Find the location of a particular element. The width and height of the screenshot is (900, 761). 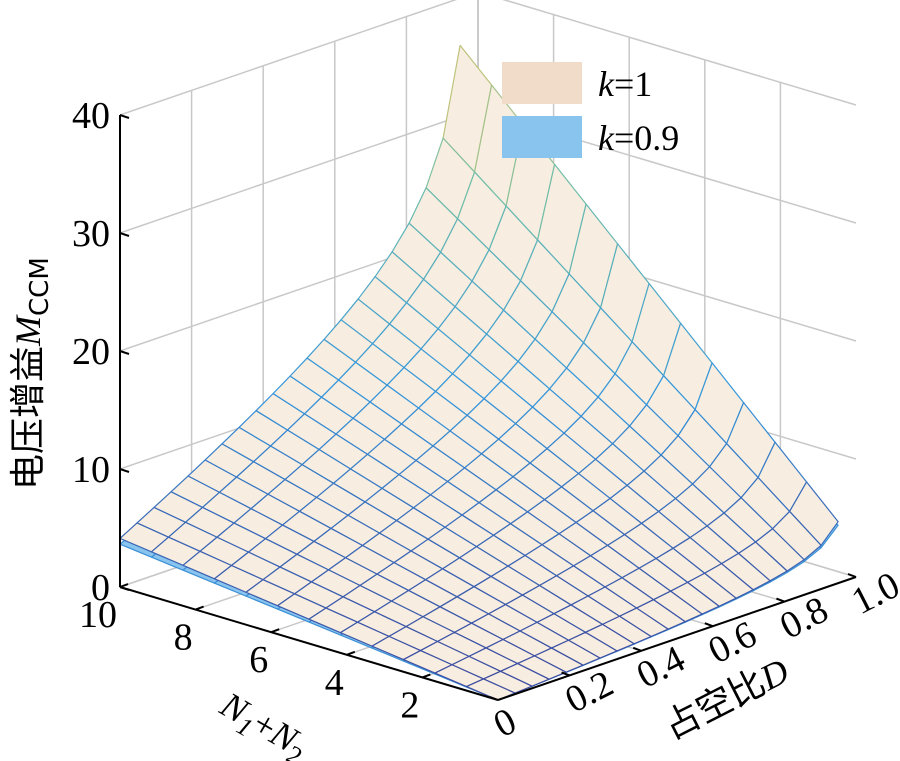

legend-label-k09: k=0.9 is located at coordinates (638, 138).